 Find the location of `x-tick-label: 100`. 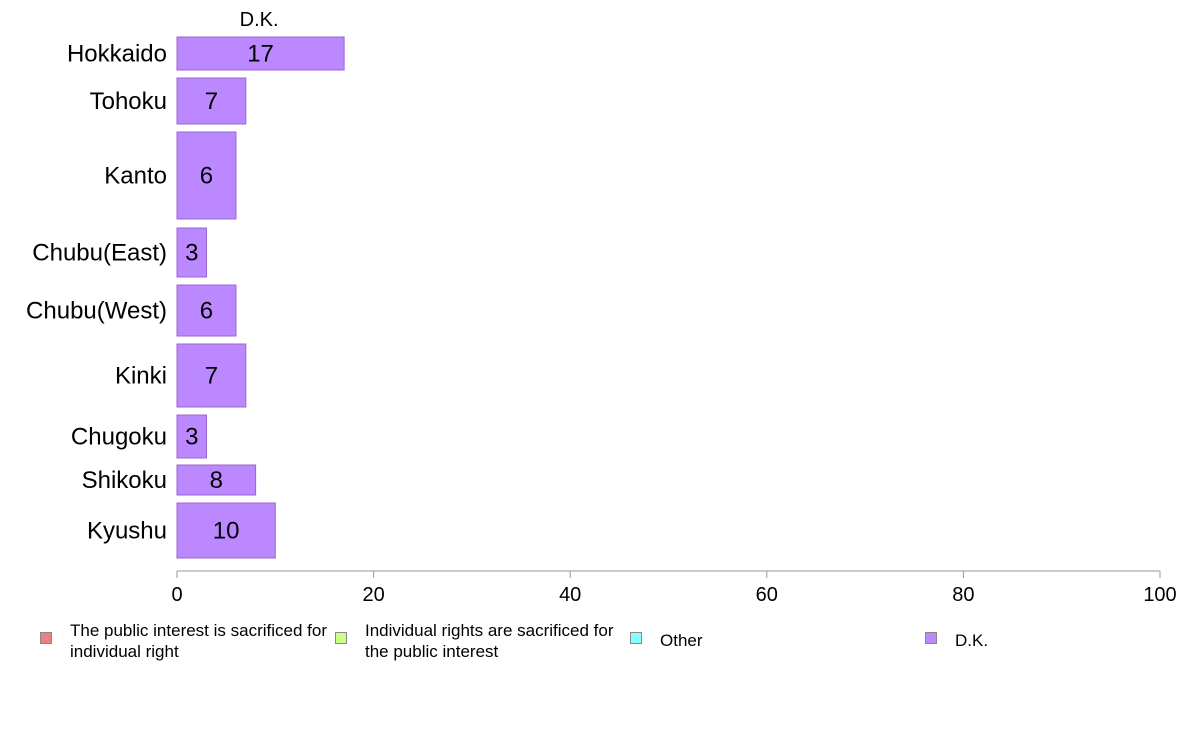

x-tick-label: 100 is located at coordinates (1159, 595).